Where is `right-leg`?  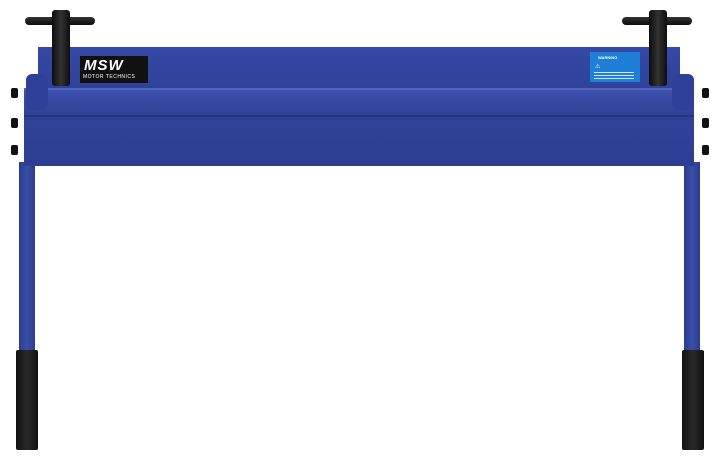
right-leg is located at coordinates (692, 259).